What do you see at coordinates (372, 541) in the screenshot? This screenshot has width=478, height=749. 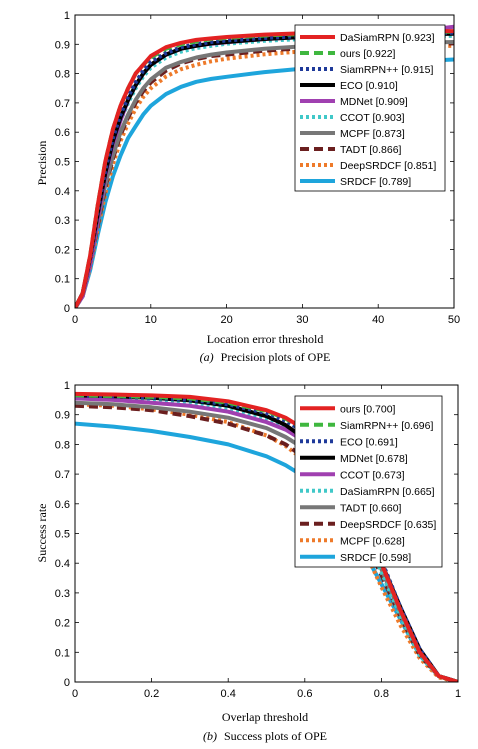 I see `legend-entry: MCPF [0.628]` at bounding box center [372, 541].